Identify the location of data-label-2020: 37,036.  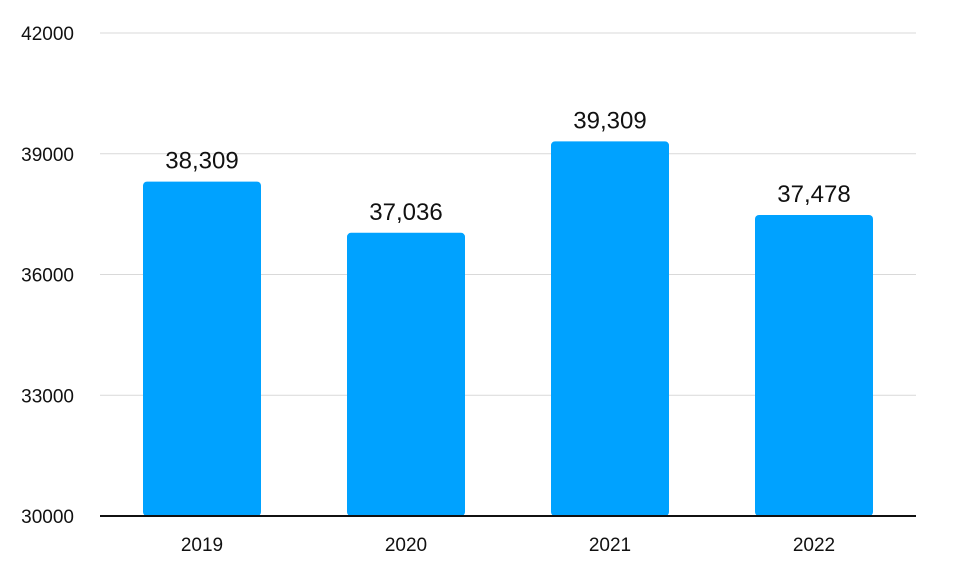
(405, 212).